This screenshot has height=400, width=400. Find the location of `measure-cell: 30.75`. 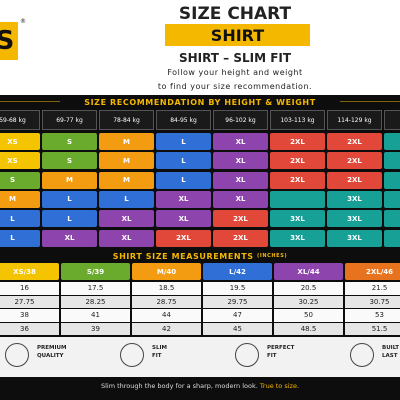

measure-cell: 30.75 is located at coordinates (372, 301).